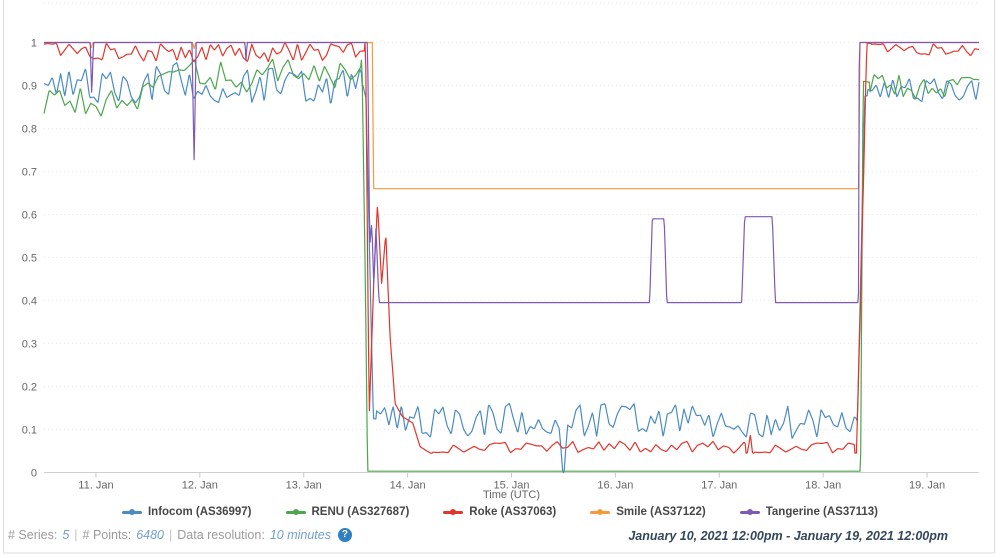 The height and width of the screenshot is (558, 1000). What do you see at coordinates (29, 302) in the screenshot?
I see `y-axis-tick-label: 0.4` at bounding box center [29, 302].